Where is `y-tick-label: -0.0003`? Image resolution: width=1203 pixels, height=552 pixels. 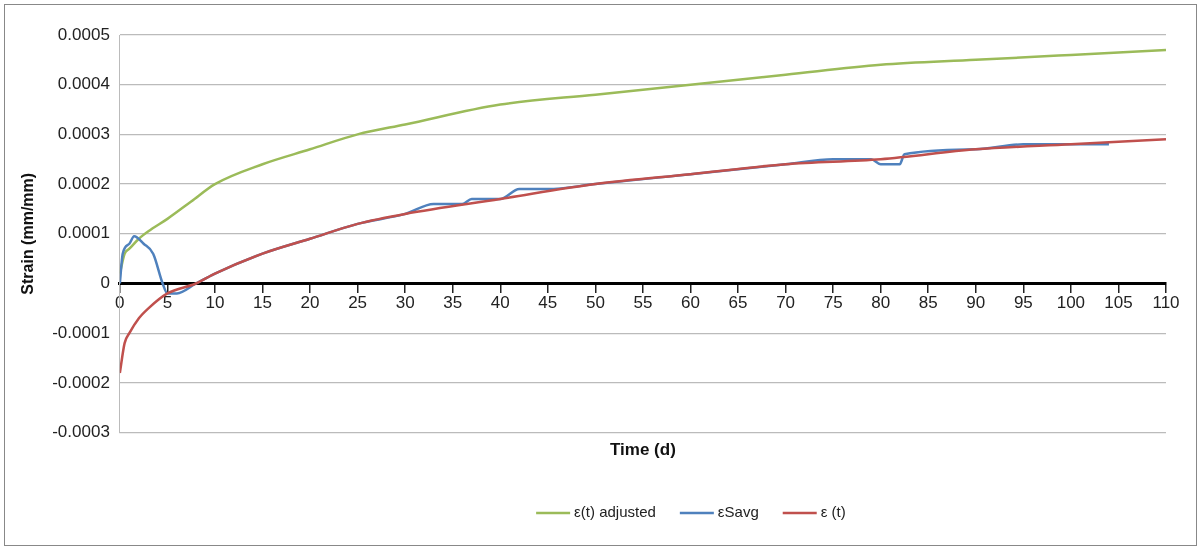
y-tick-label: -0.0003 is located at coordinates (81, 432).